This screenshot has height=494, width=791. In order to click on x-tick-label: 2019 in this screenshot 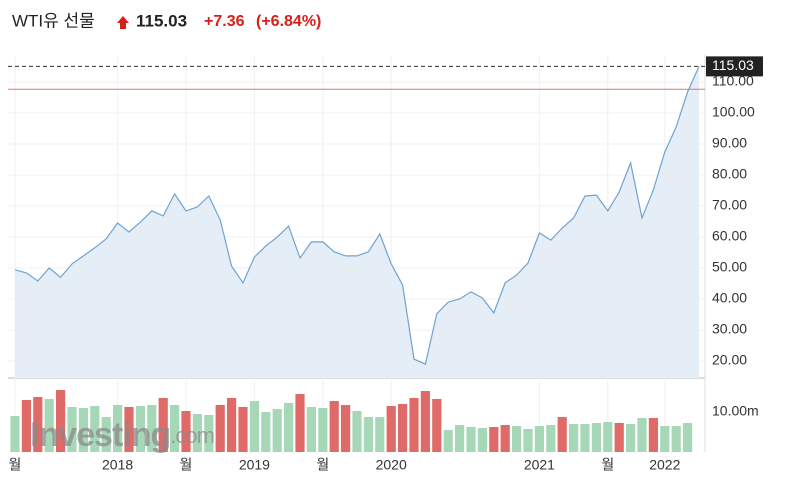, I will do `click(254, 465)`.